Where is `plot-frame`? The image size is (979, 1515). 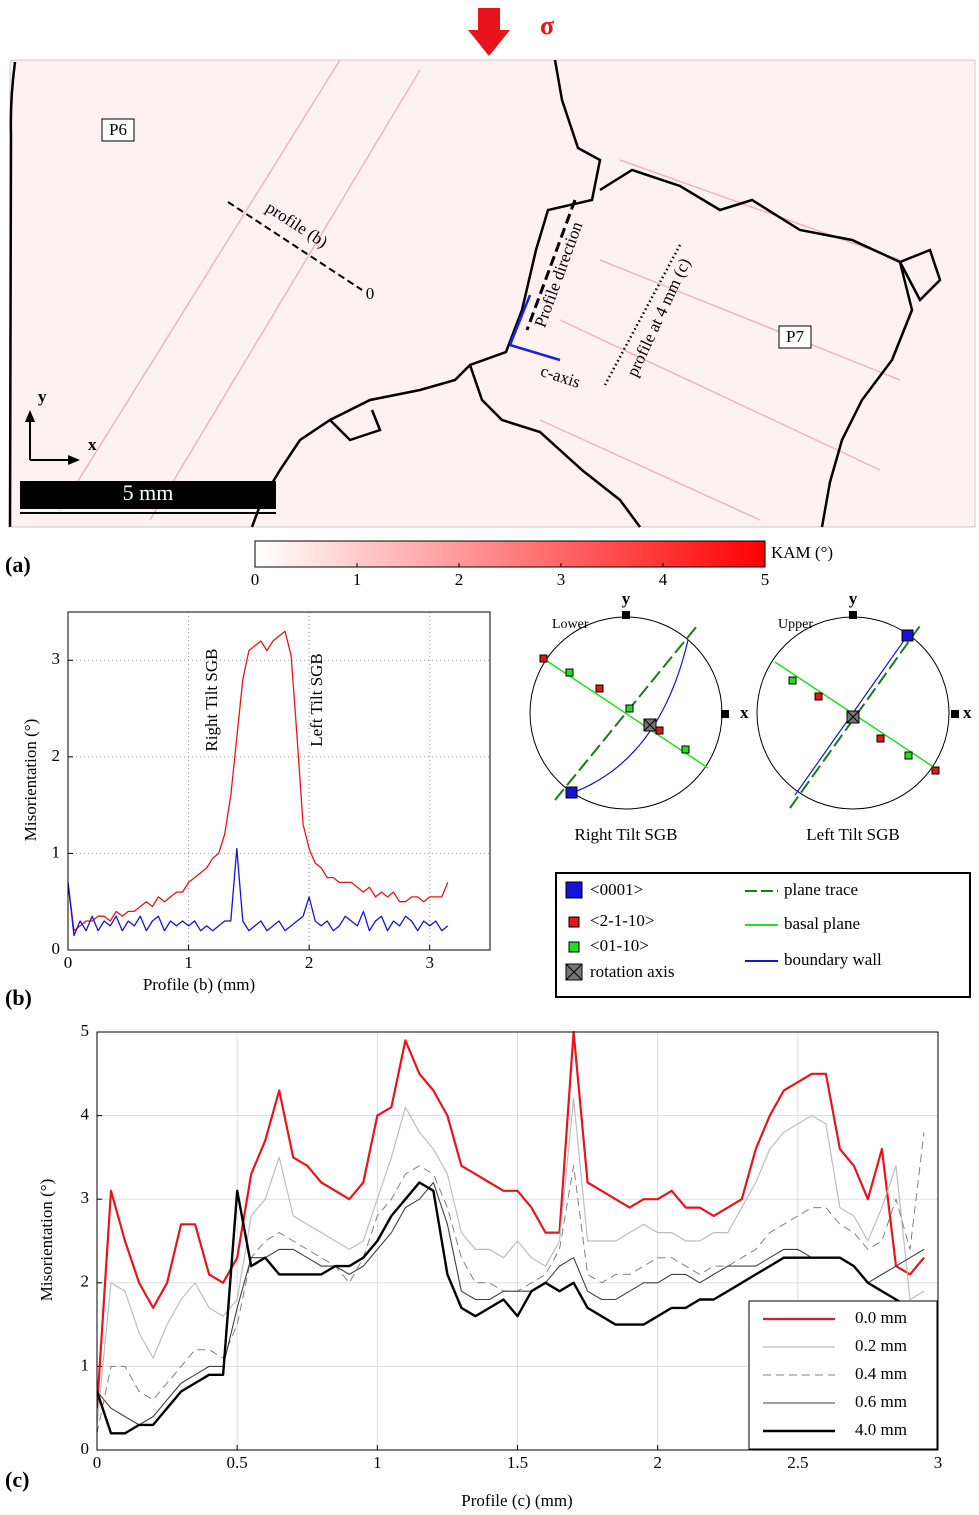 plot-frame is located at coordinates (279, 781).